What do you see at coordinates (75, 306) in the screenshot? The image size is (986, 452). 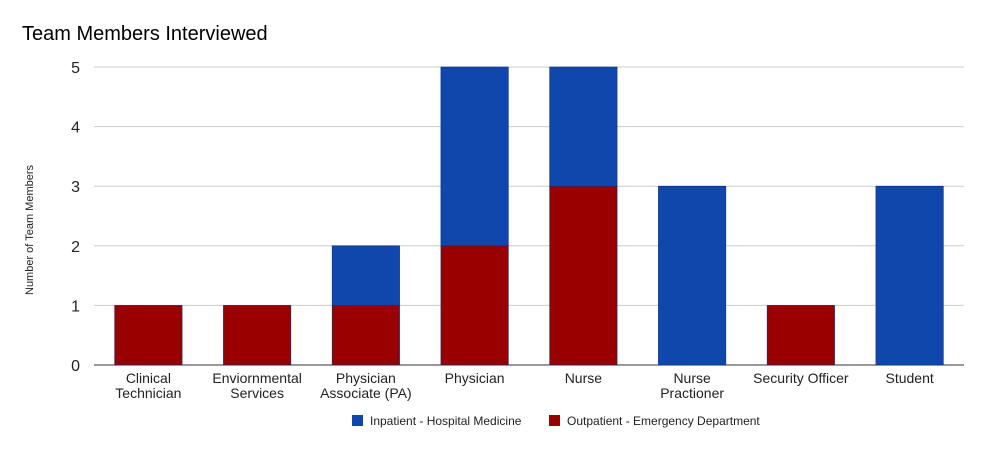 I see `y-tick-label: 1` at bounding box center [75, 306].